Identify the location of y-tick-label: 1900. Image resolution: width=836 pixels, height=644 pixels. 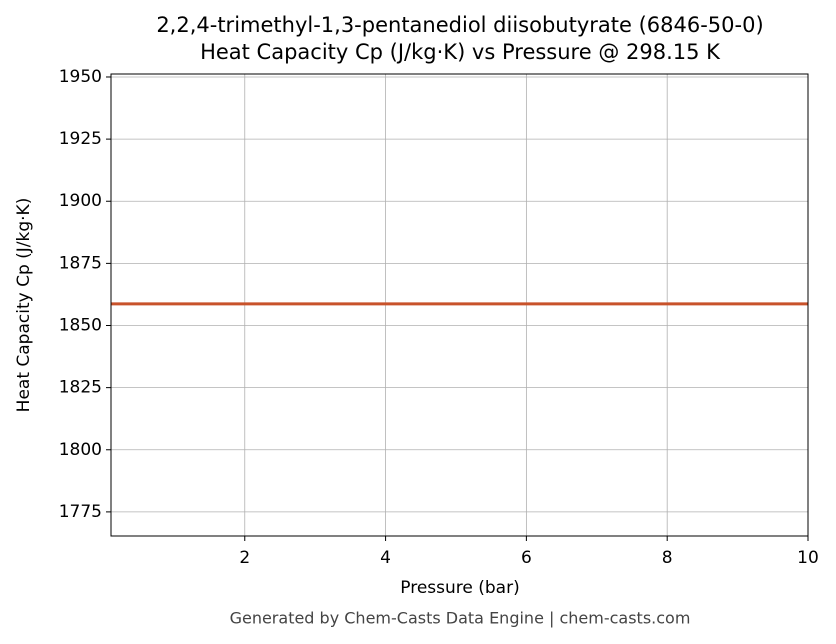
(80, 201).